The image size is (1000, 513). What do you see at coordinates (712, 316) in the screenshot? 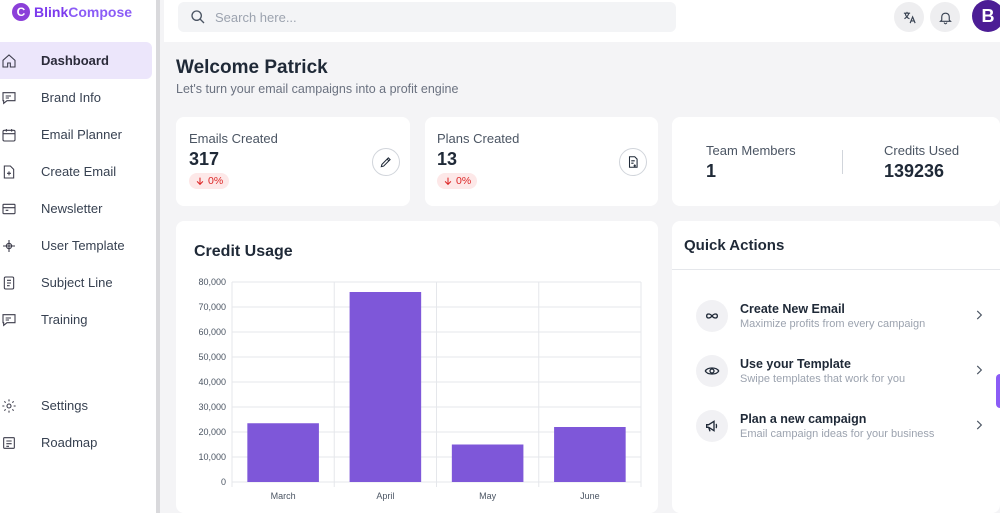
I see `infinity-icon` at bounding box center [712, 316].